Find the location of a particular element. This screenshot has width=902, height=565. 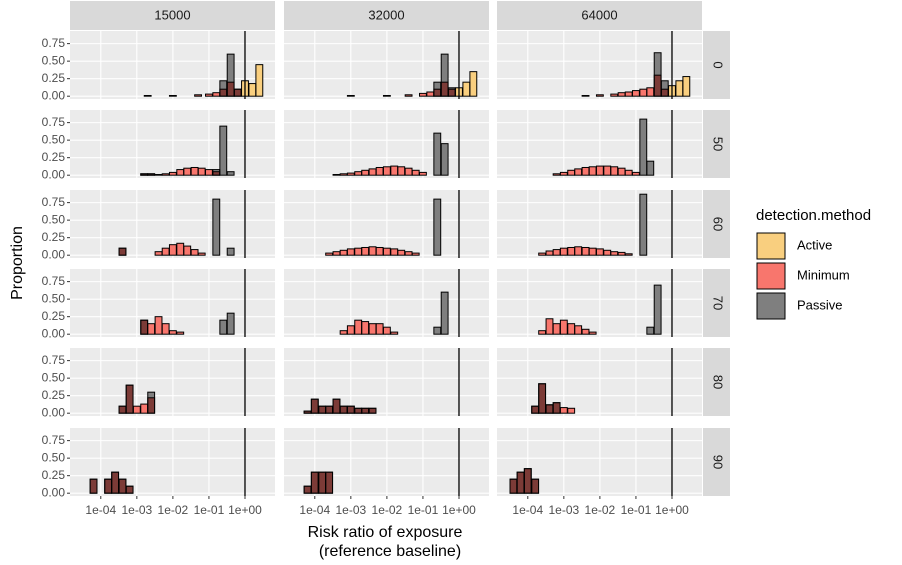

x-tick-label: 1e-03 is located at coordinates (350, 510).